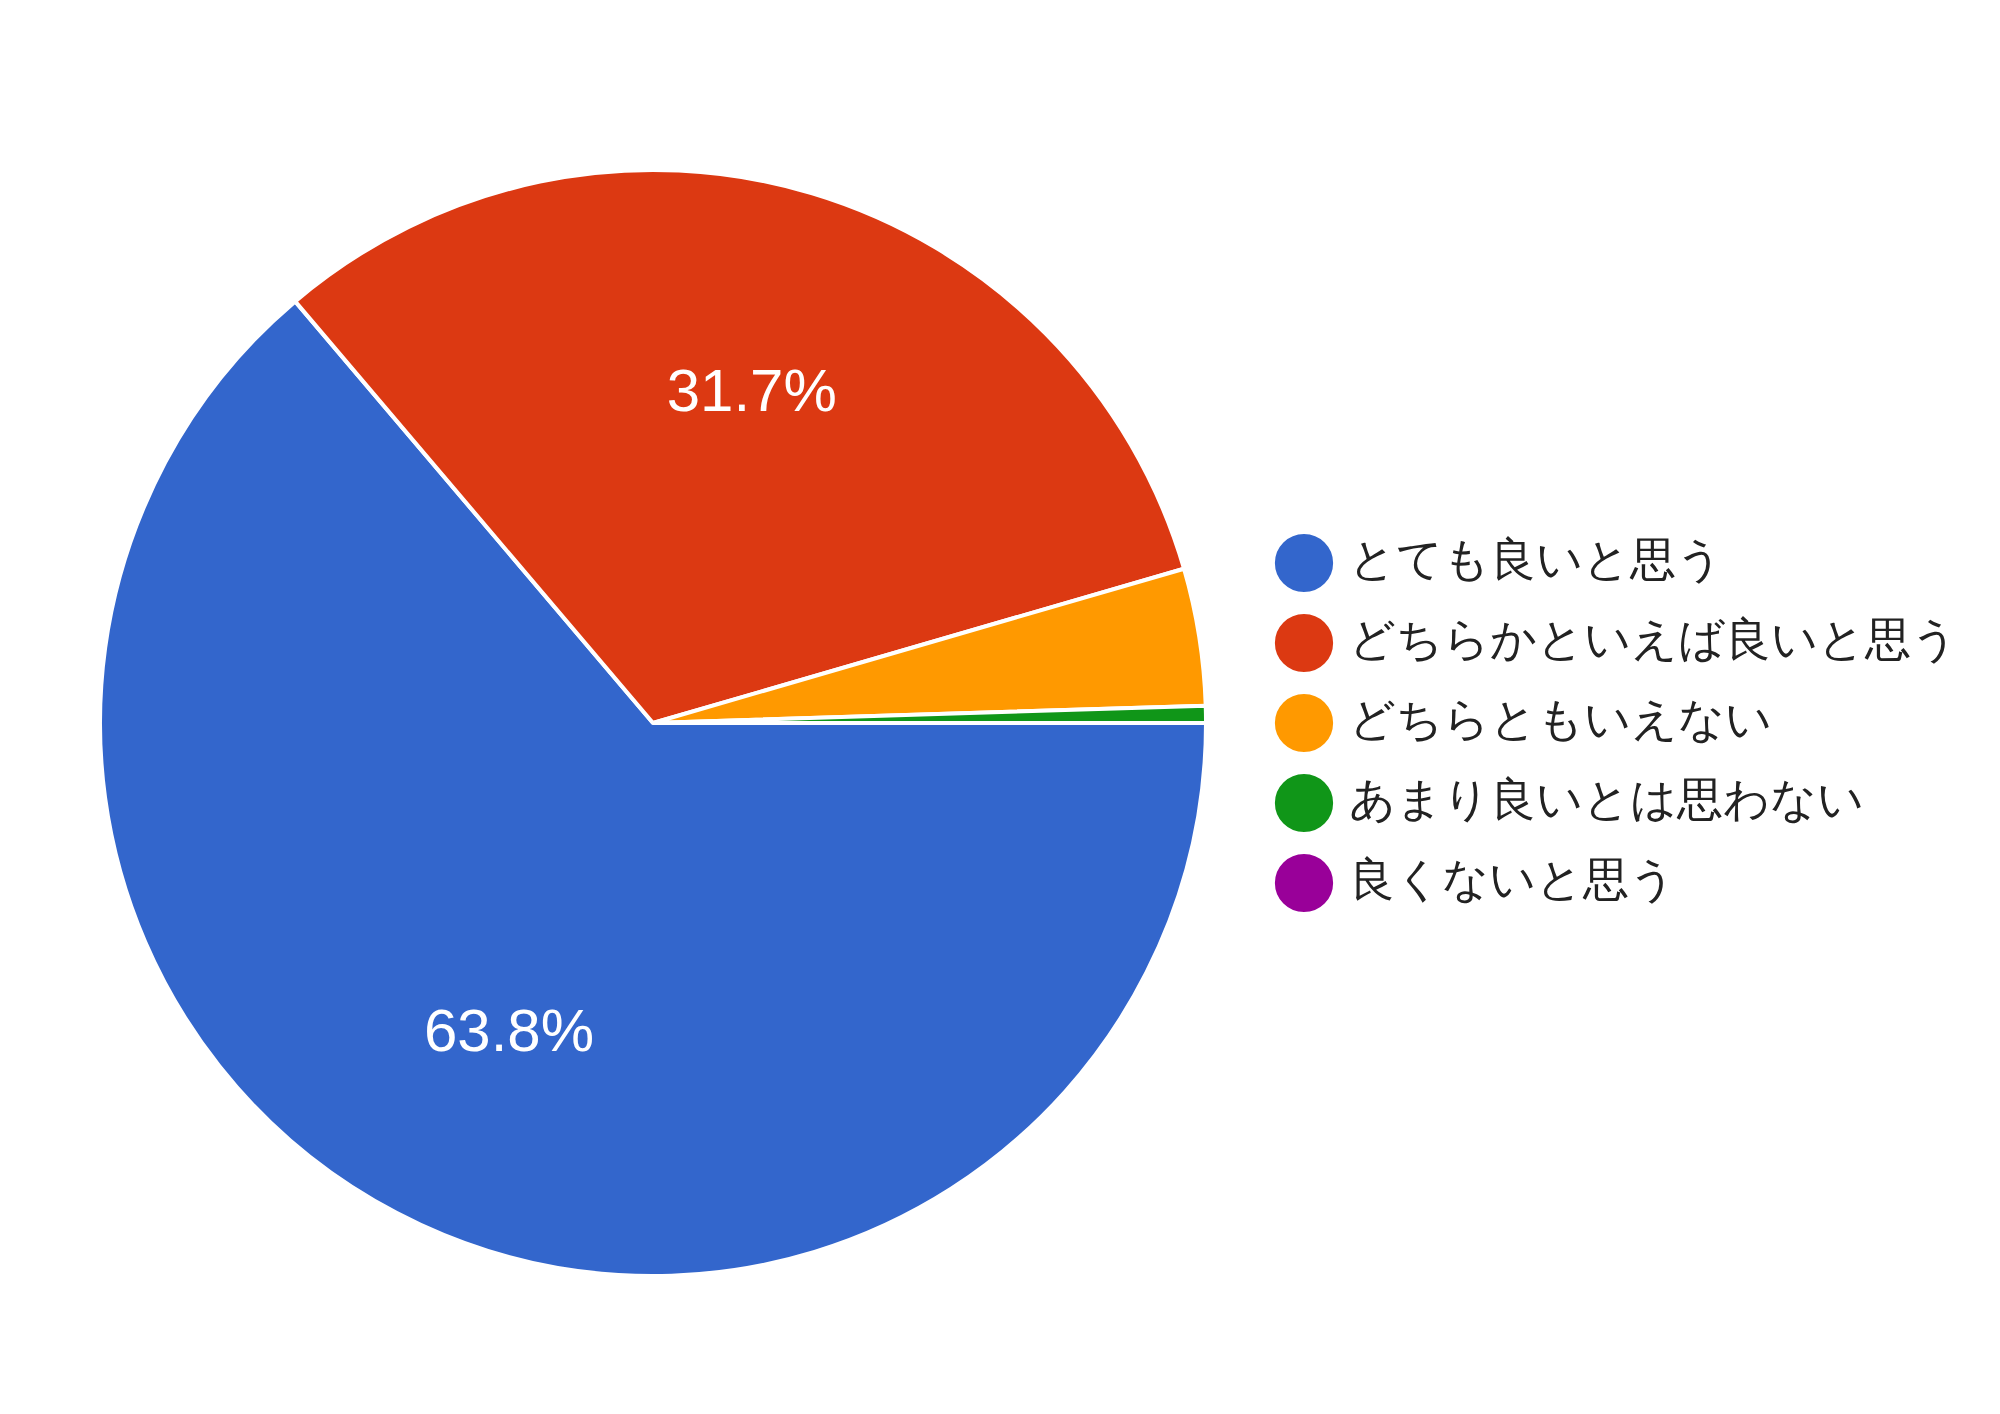 This screenshot has width=2000, height=1414. What do you see at coordinates (509, 1030) in the screenshot?
I see `data-label: 63.8%` at bounding box center [509, 1030].